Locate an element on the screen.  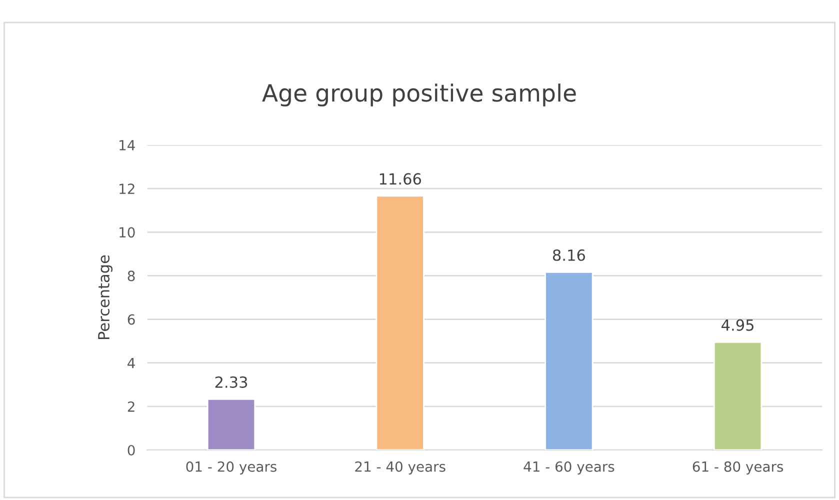
y-tick-label: 0 is located at coordinates (131, 450).